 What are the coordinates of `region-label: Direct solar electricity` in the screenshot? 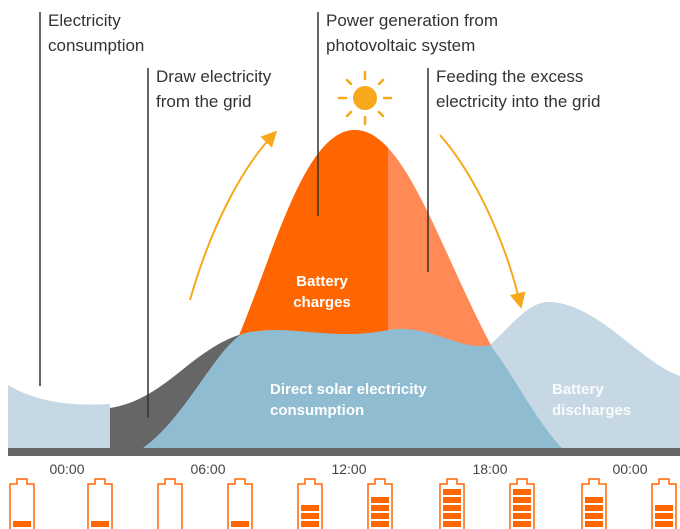 It's located at (348, 389).